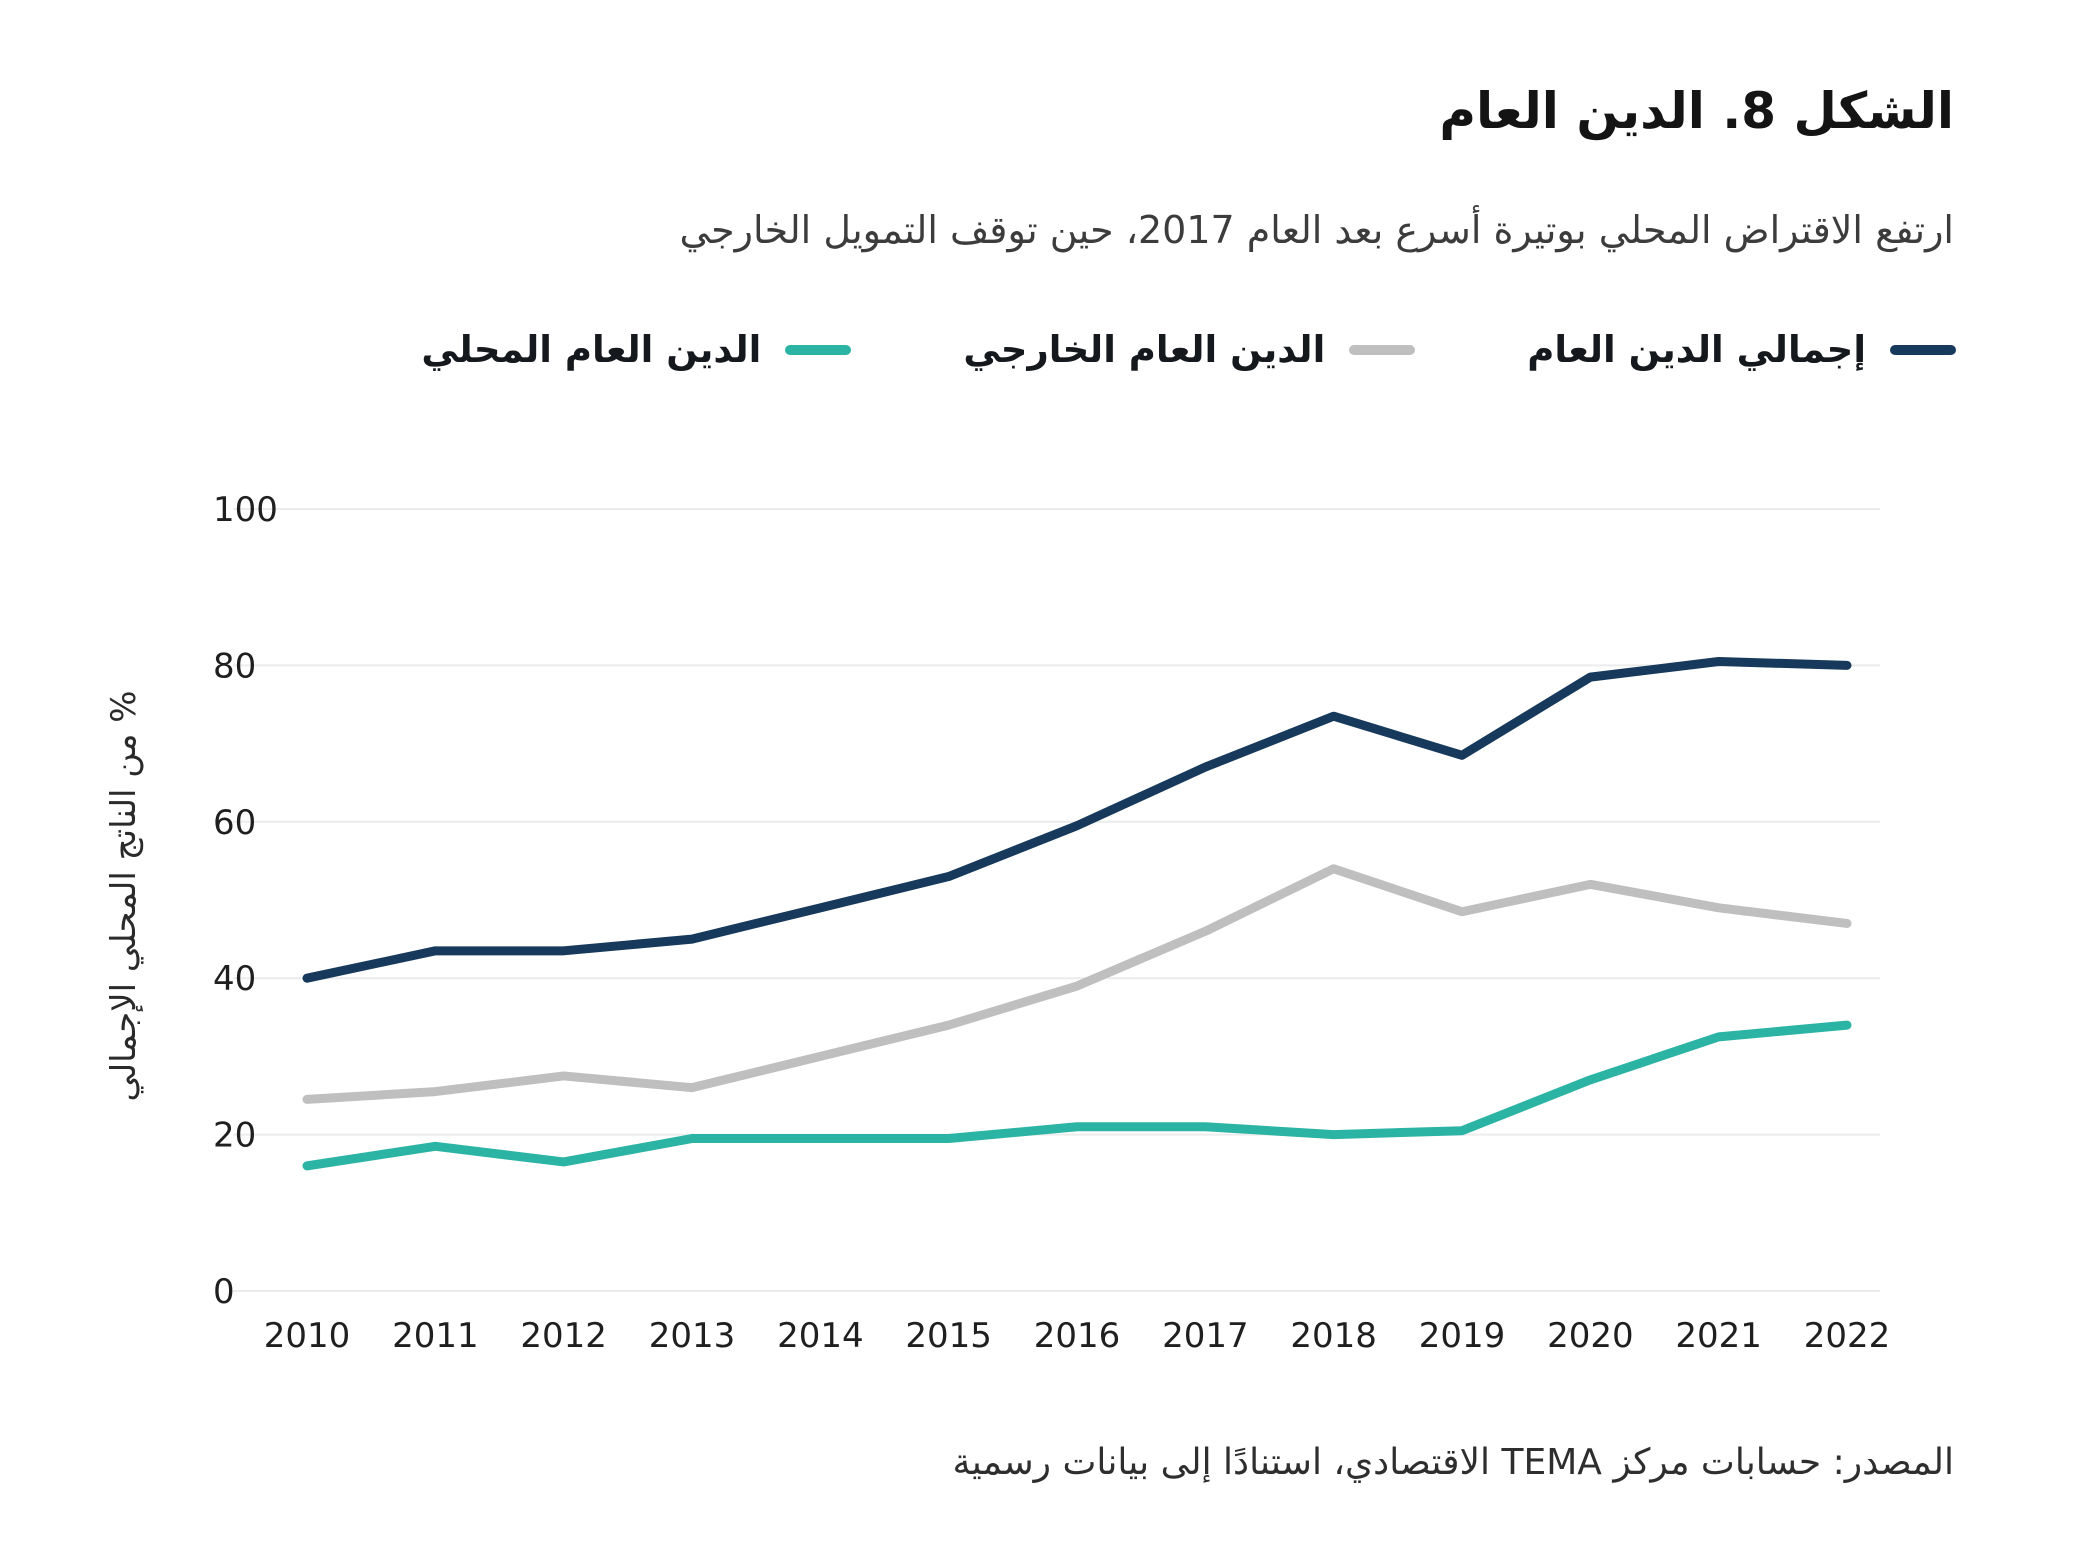  What do you see at coordinates (1382, 349) in the screenshot?
I see `legend-swatch-external-debt` at bounding box center [1382, 349].